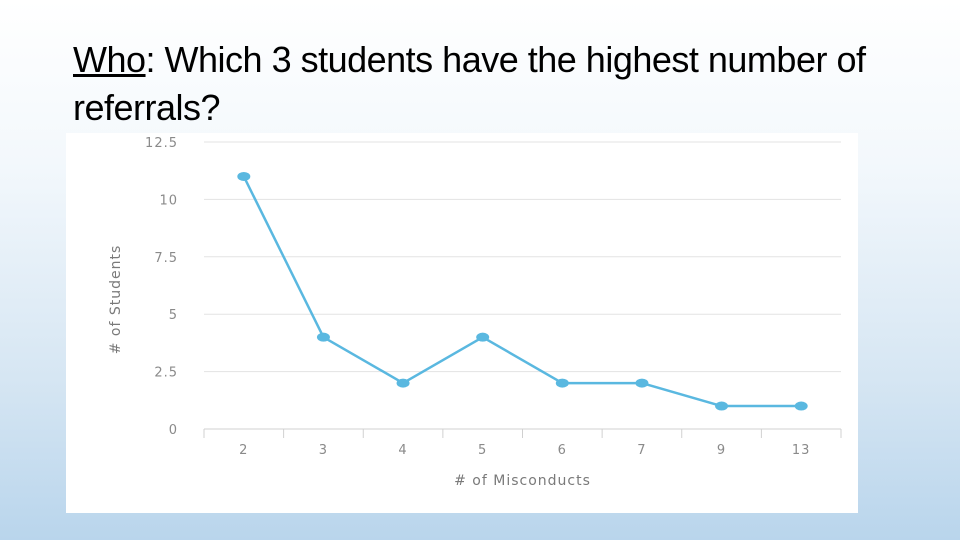 Image resolution: width=960 pixels, height=540 pixels. Describe the element at coordinates (166, 258) in the screenshot. I see `y-tick-label: 7.5` at that location.